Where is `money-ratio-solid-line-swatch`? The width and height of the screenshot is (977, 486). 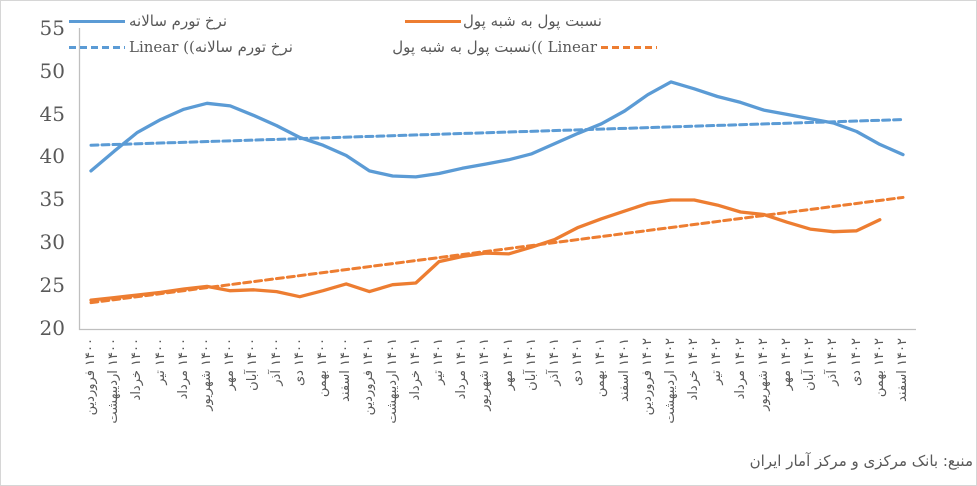 money-ratio-solid-line-swatch is located at coordinates (433, 21).